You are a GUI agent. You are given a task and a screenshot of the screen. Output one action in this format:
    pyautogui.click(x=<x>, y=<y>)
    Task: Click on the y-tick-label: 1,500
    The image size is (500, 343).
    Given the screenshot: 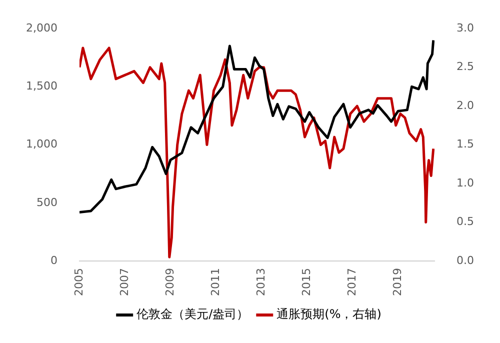 What is the action you would take?
    pyautogui.click(x=42, y=86)
    